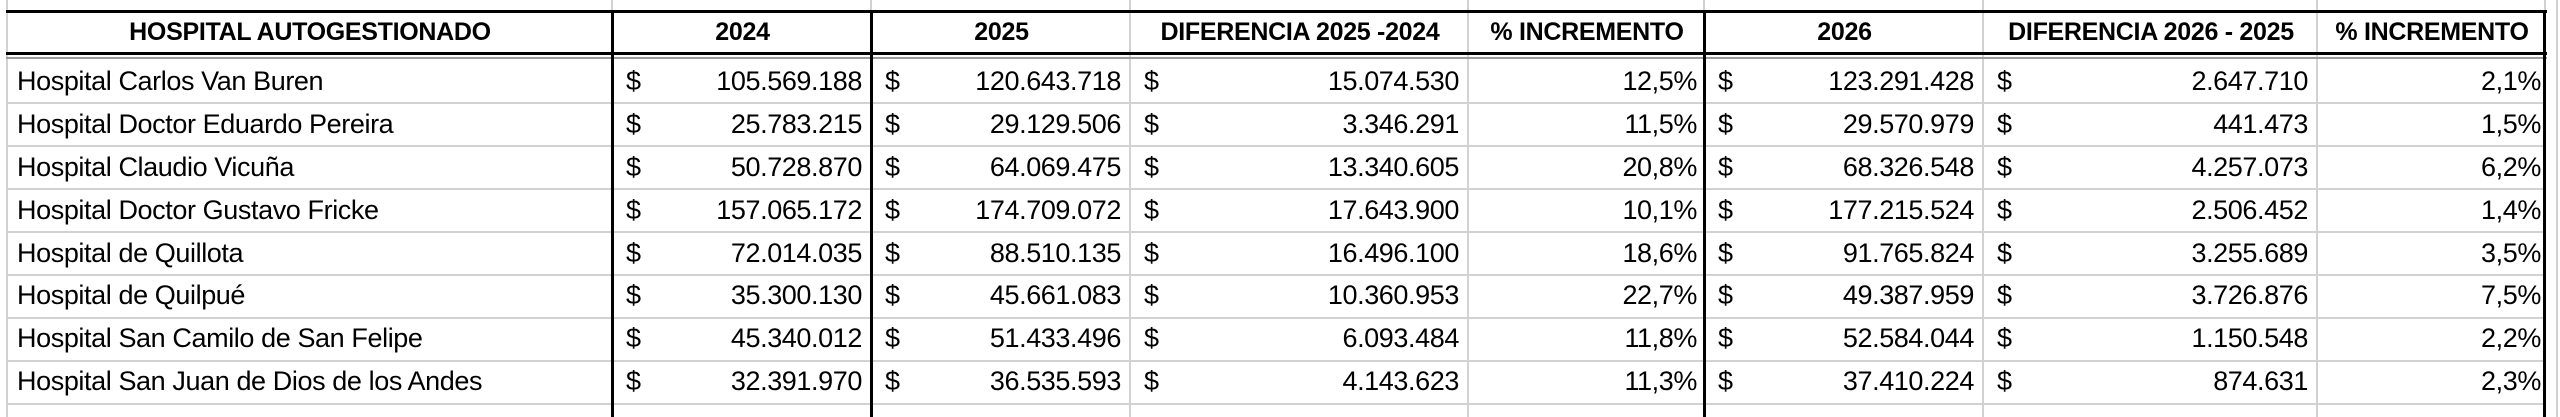 This screenshot has height=417, width=2560. What do you see at coordinates (1300, 253) in the screenshot?
I see `cell-dif-2025-2024: $ 16.496.100` at bounding box center [1300, 253].